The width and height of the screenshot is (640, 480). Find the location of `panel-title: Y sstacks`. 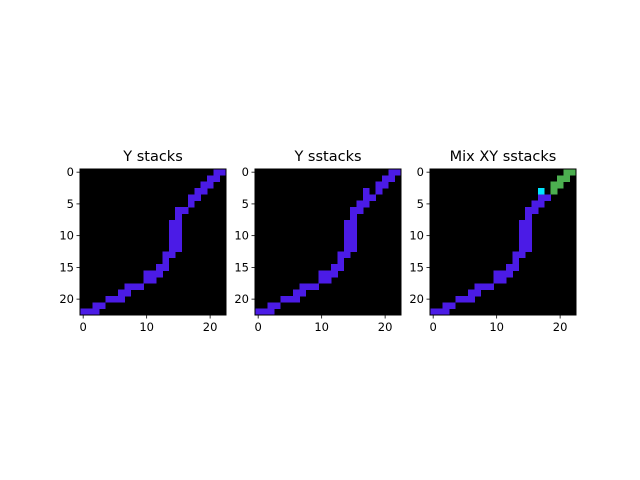

panel-title: Y sstacks is located at coordinates (327, 157).